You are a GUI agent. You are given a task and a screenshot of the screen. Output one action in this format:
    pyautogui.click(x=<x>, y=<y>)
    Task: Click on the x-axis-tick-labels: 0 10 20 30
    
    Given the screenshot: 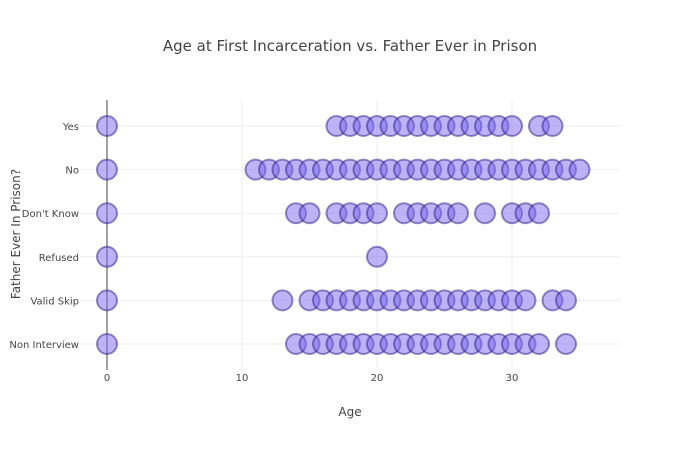 What is the action you would take?
    pyautogui.click(x=311, y=378)
    